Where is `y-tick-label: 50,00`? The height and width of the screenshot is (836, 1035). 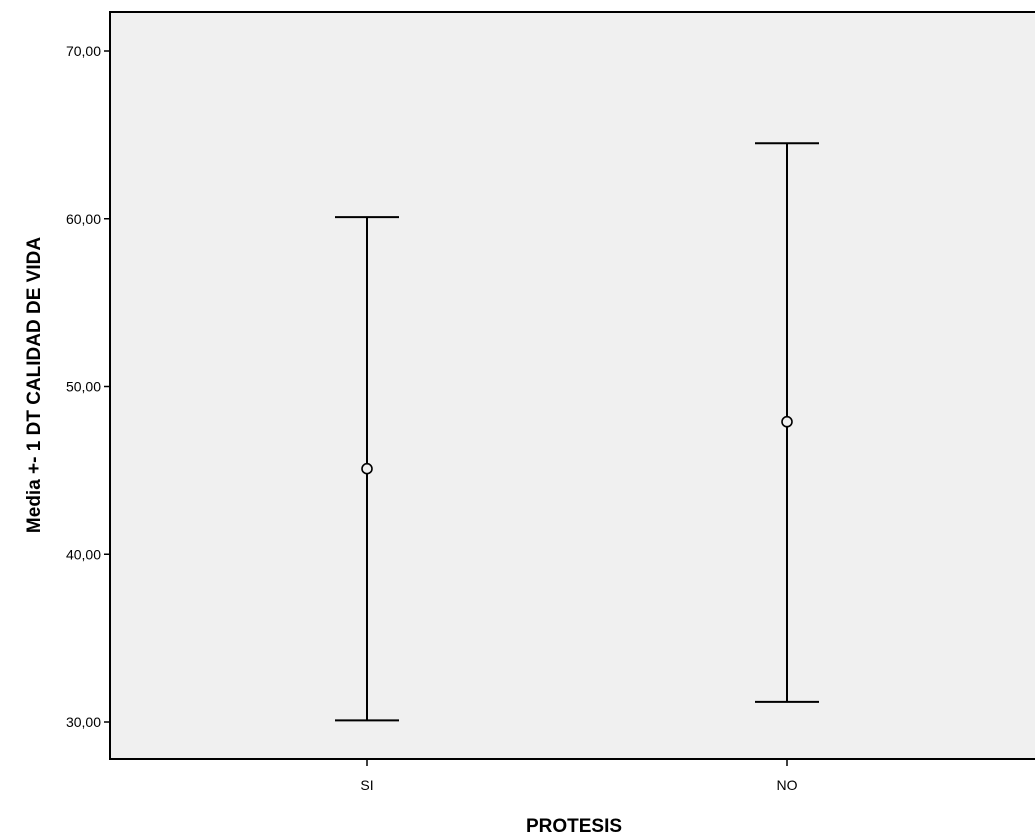 y-tick-label: 50,00 is located at coordinates (83, 387).